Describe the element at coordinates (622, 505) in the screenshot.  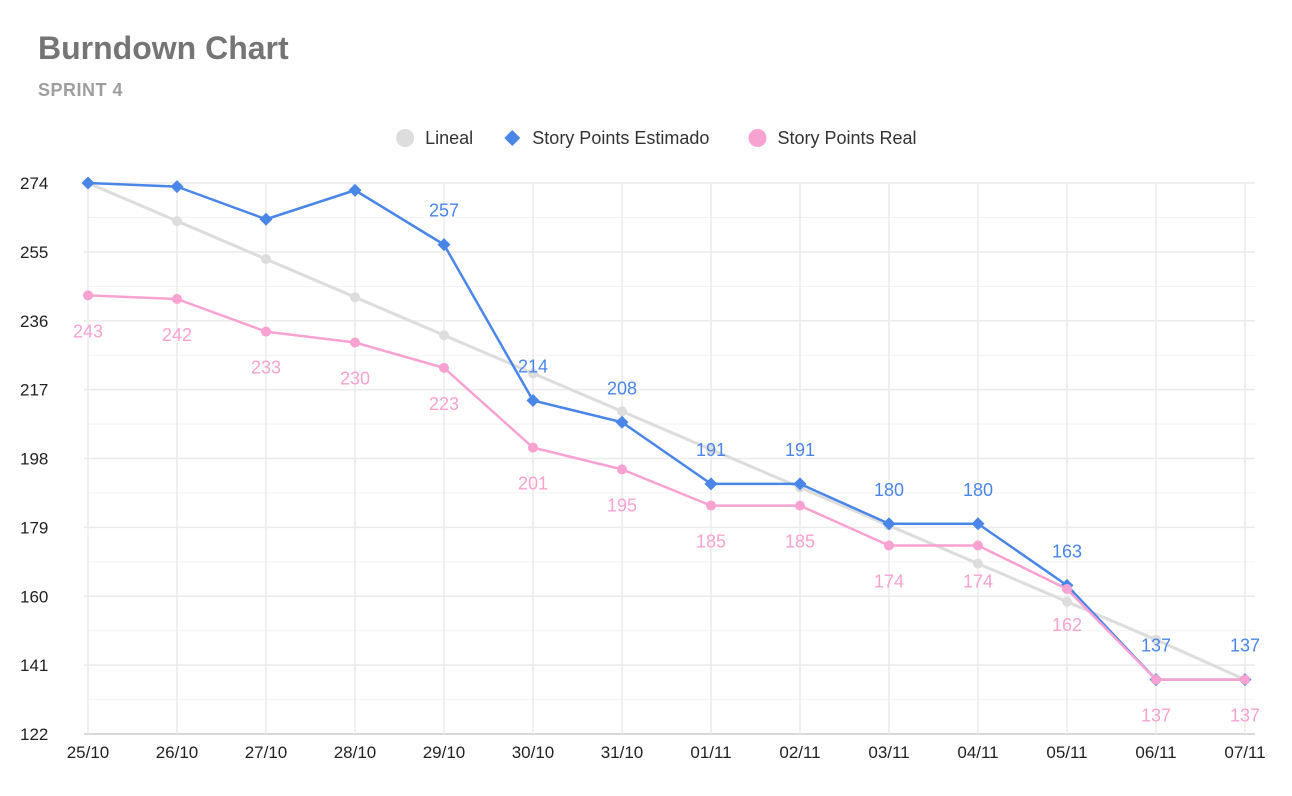
I see `data-label: 195` at that location.